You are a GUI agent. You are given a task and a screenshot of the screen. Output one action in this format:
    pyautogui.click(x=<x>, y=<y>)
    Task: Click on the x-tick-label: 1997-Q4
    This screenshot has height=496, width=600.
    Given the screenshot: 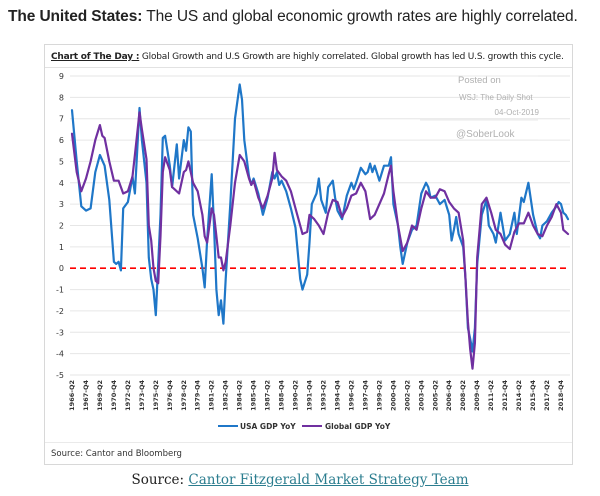 What is the action you would take?
    pyautogui.click(x=365, y=395)
    